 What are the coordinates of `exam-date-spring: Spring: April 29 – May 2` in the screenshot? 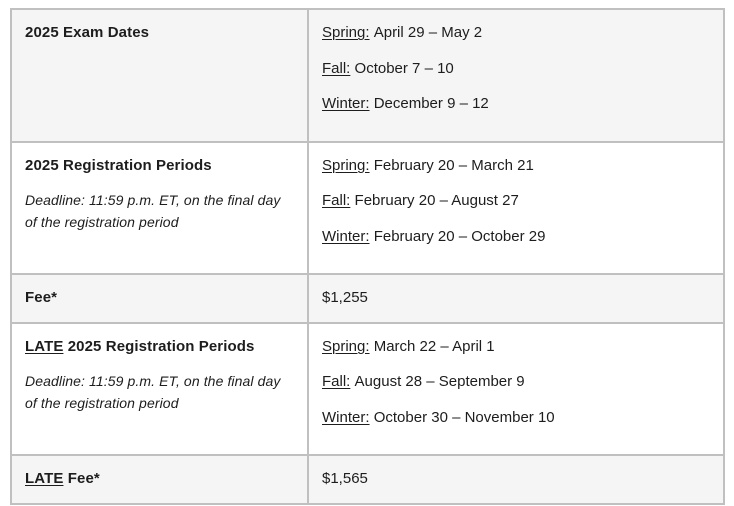 It's located at (516, 33).